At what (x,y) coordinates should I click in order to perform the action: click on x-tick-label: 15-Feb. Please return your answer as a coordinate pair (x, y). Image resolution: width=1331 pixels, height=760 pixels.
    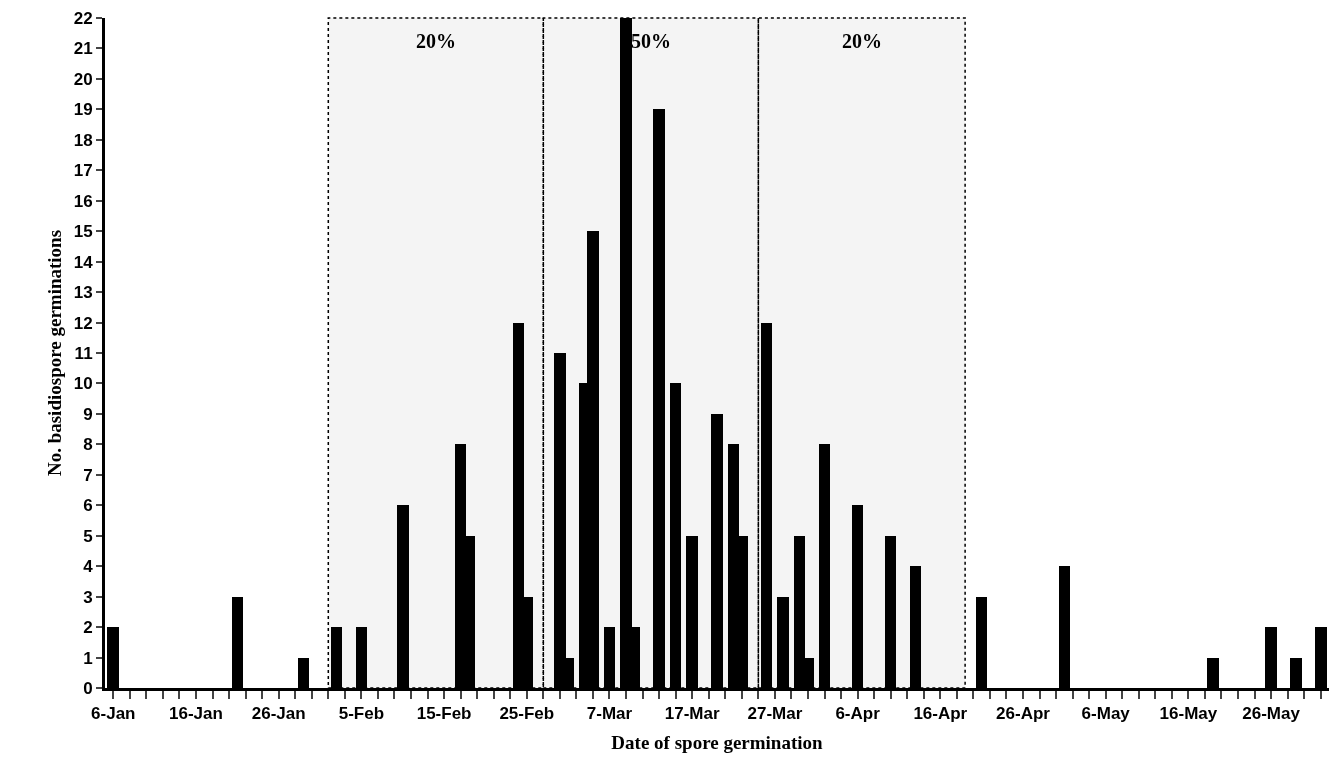
    Looking at the image, I should click on (444, 714).